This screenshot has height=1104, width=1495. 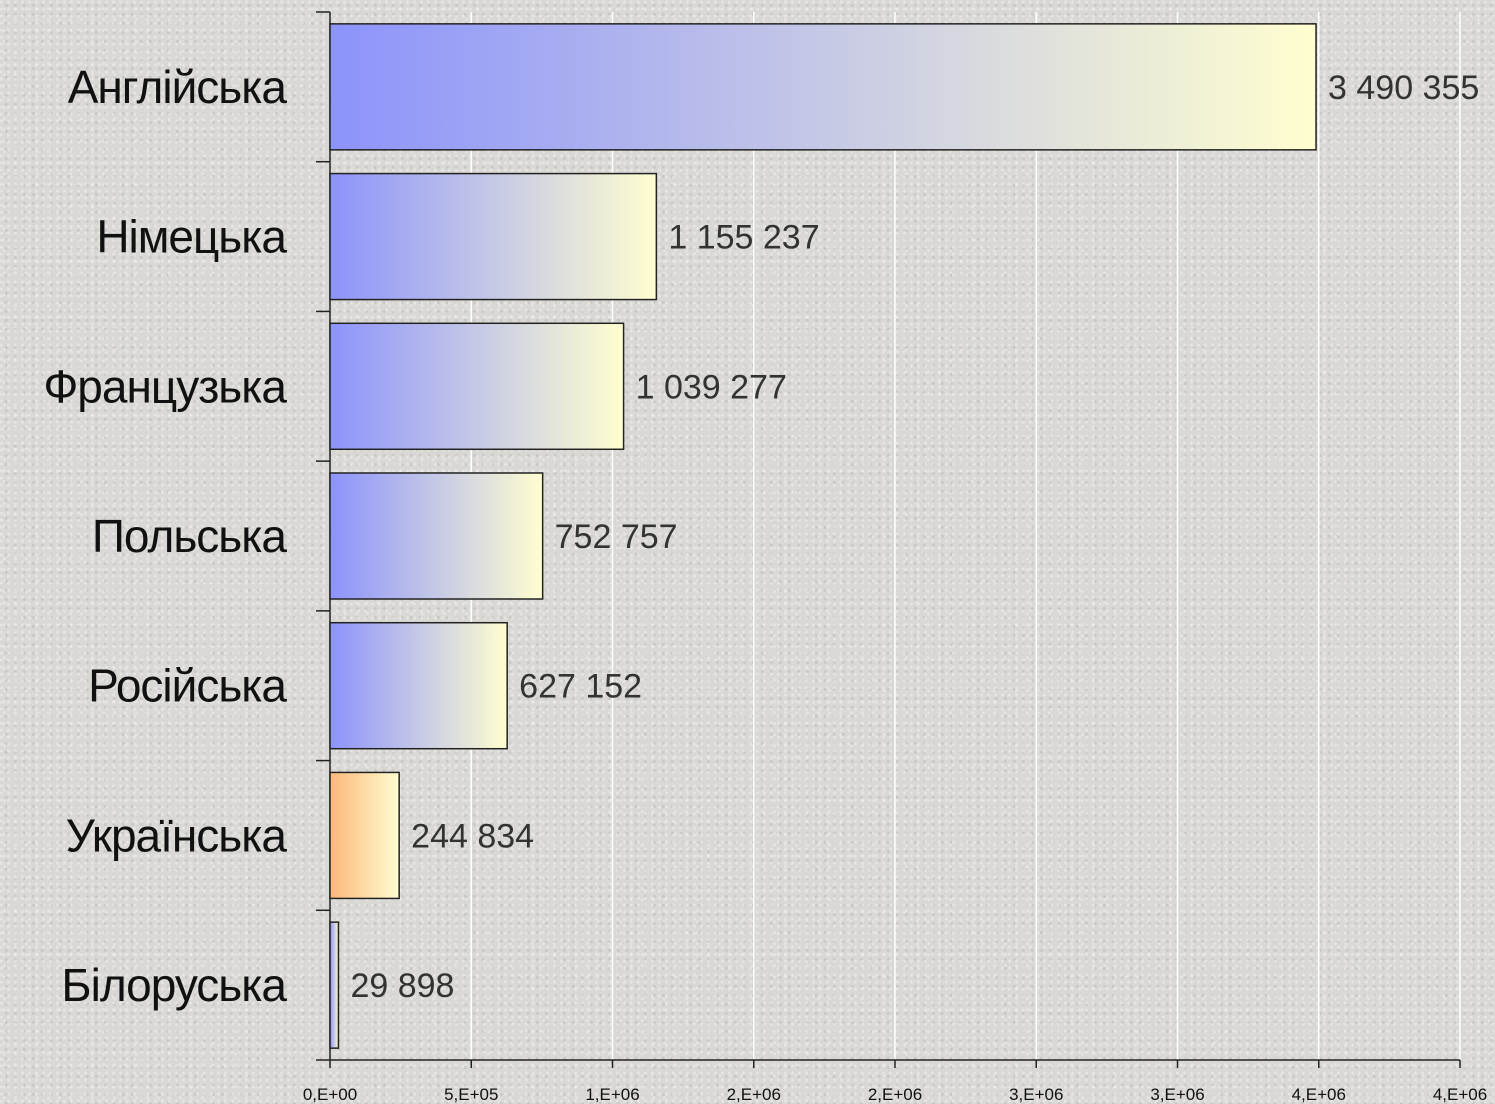 What do you see at coordinates (616, 537) in the screenshot?
I see `value-label: 752 757` at bounding box center [616, 537].